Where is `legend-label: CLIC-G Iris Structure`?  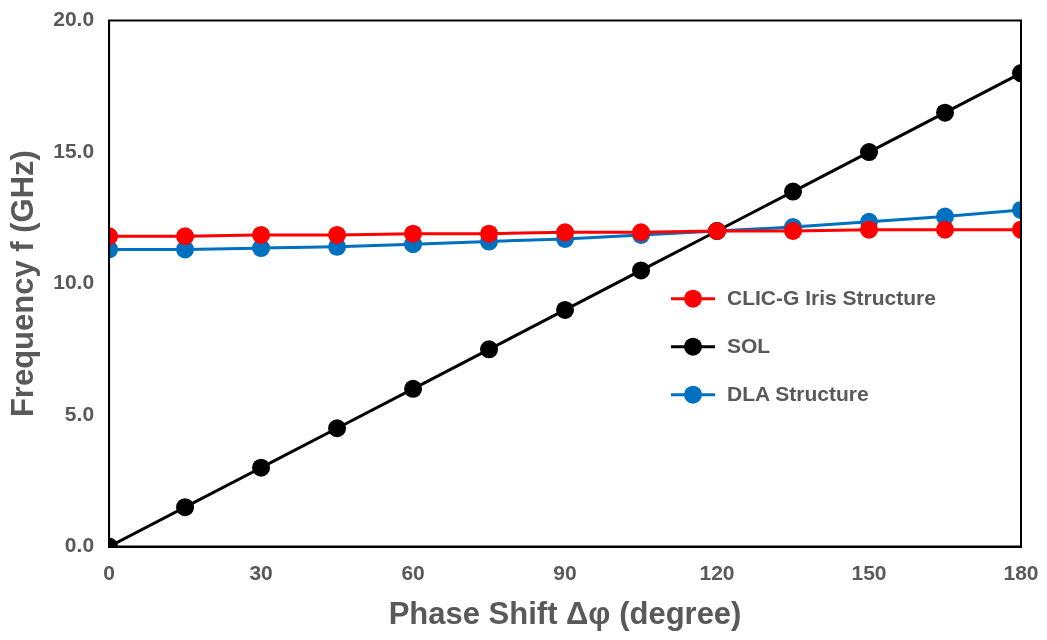 legend-label: CLIC-G Iris Structure is located at coordinates (831, 297).